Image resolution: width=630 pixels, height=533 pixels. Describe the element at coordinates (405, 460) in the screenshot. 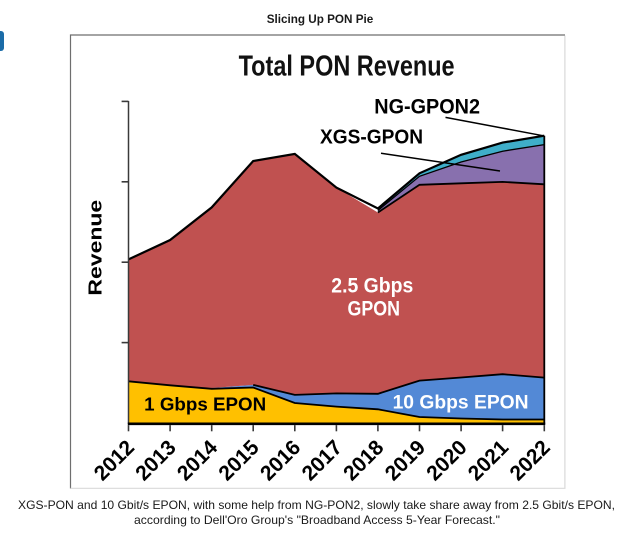

I see `svg-text: 2019` at that location.